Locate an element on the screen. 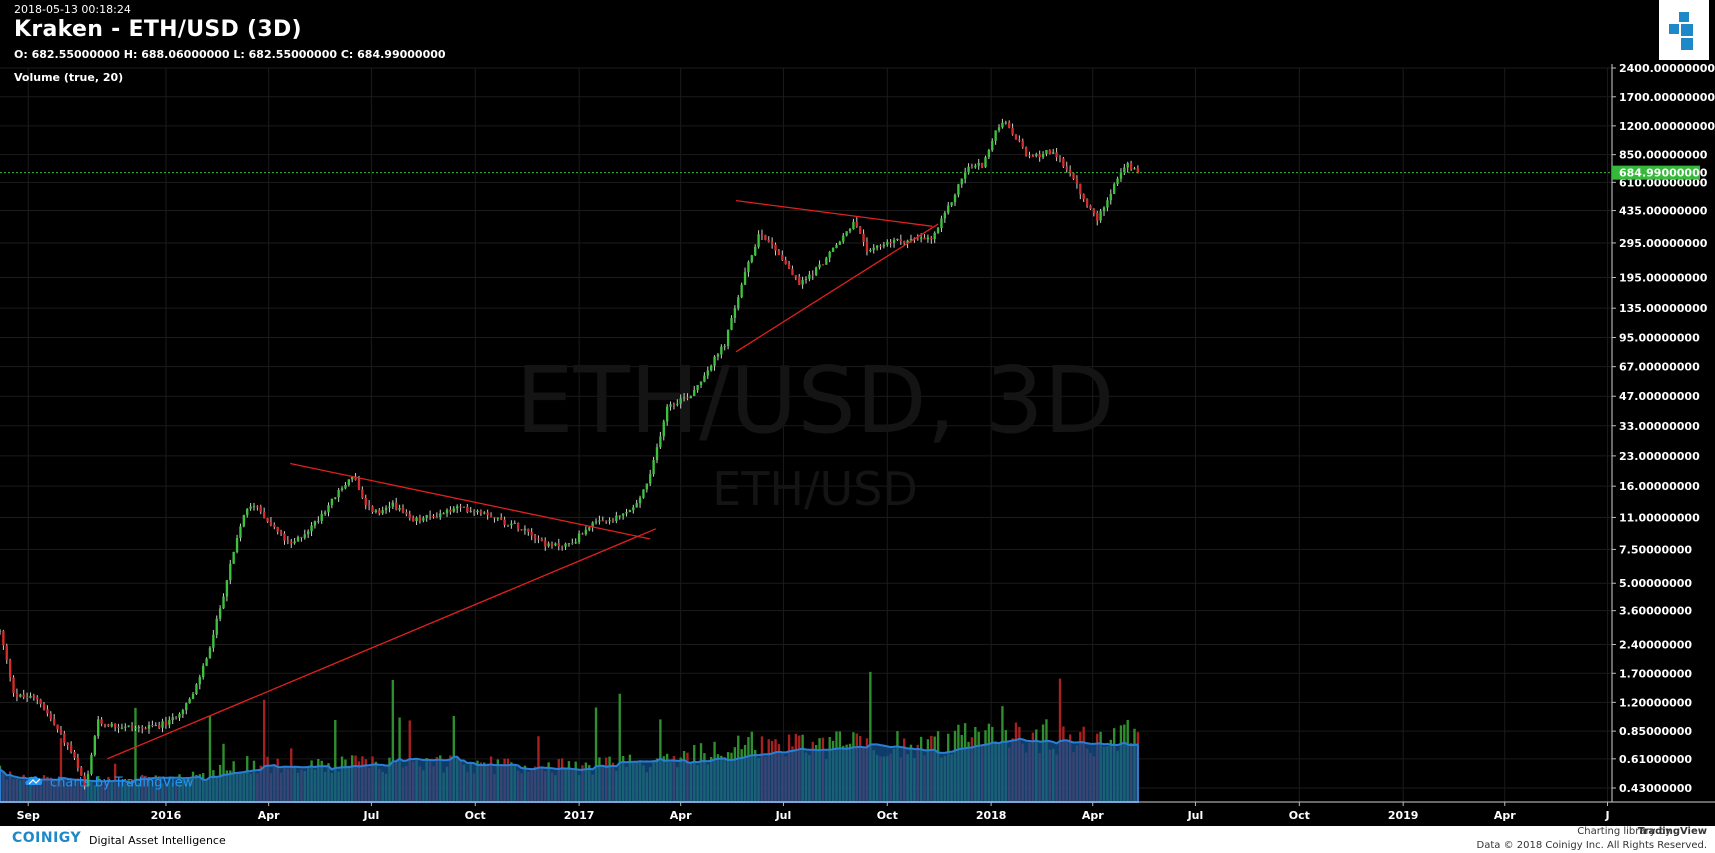 This screenshot has width=1715, height=853. volume-study-label: Volume (true, 20) is located at coordinates (69, 77).